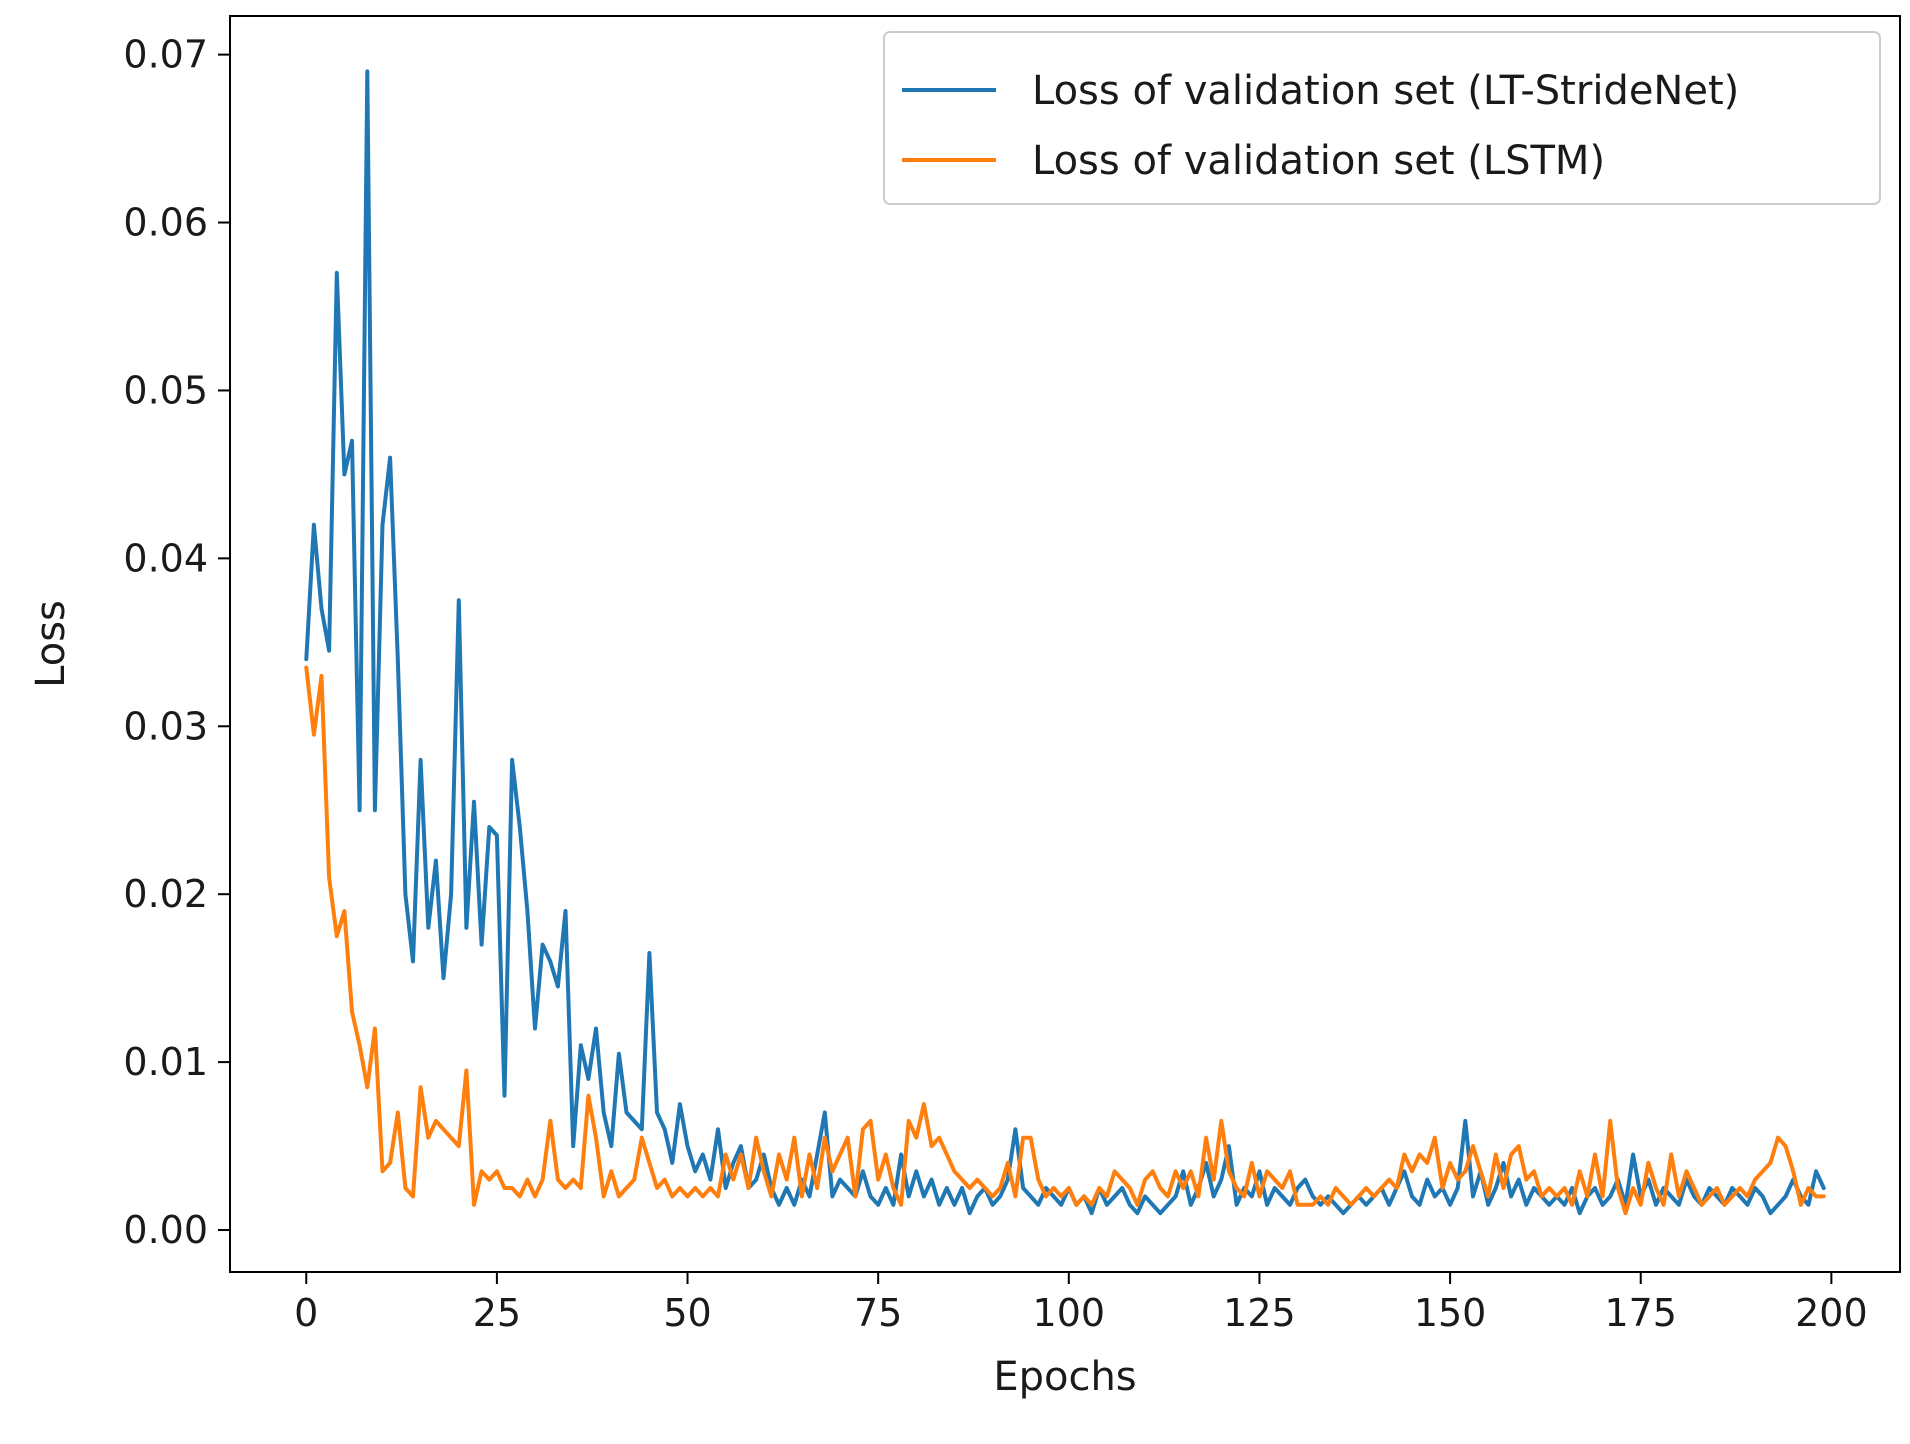 This screenshot has width=1910, height=1444. What do you see at coordinates (1069, 1313) in the screenshot?
I see `x-tick-label: 100` at bounding box center [1069, 1313].